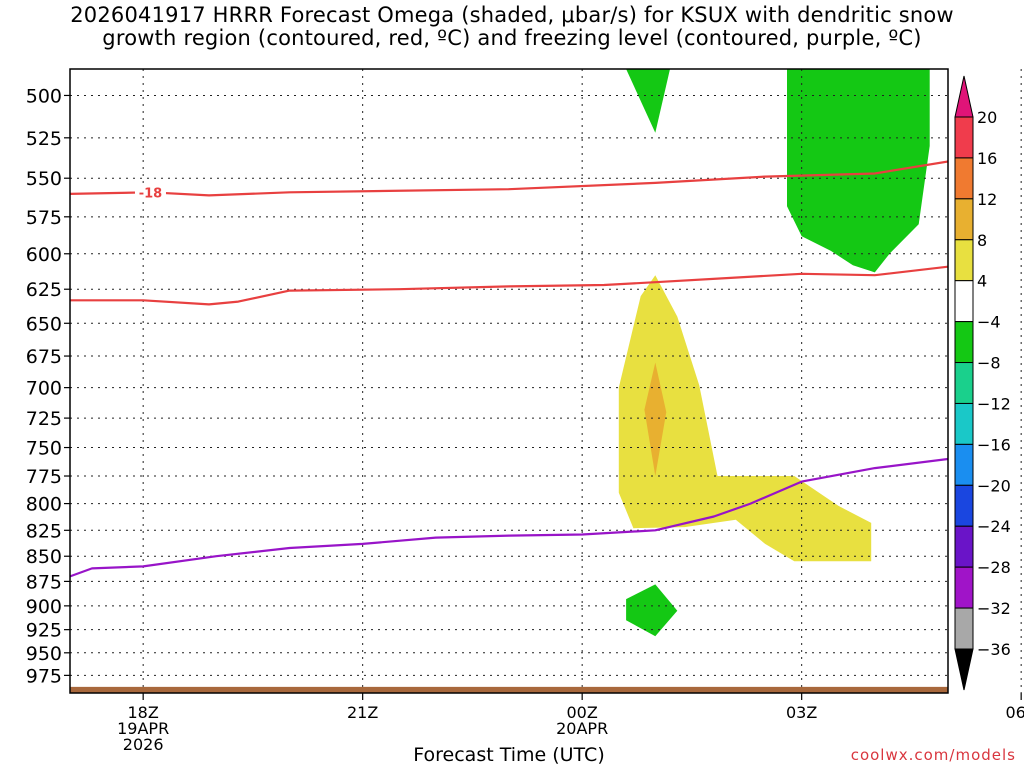 Image resolution: width=1024 pixels, height=768 pixels. I want to click on x-tick-label-18-0: 18Z, so click(143, 712).